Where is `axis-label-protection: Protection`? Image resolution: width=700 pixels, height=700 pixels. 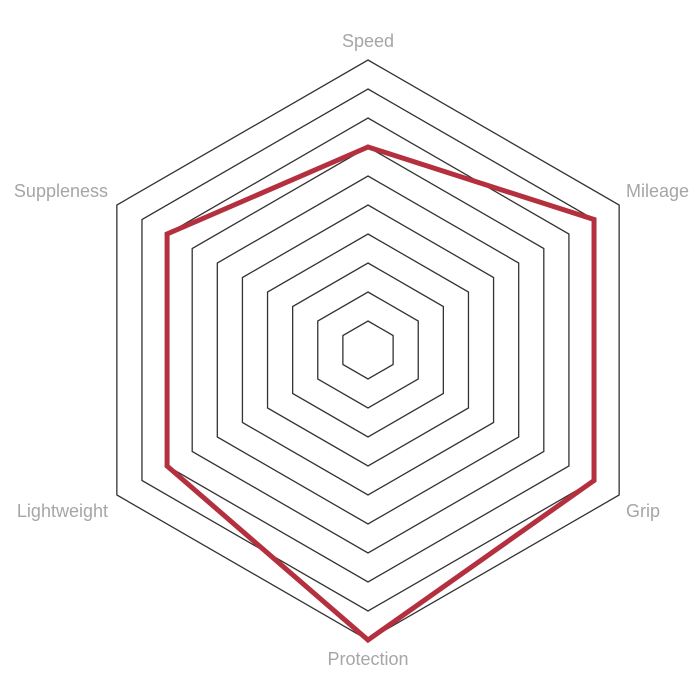 axis-label-protection: Protection is located at coordinates (367, 659).